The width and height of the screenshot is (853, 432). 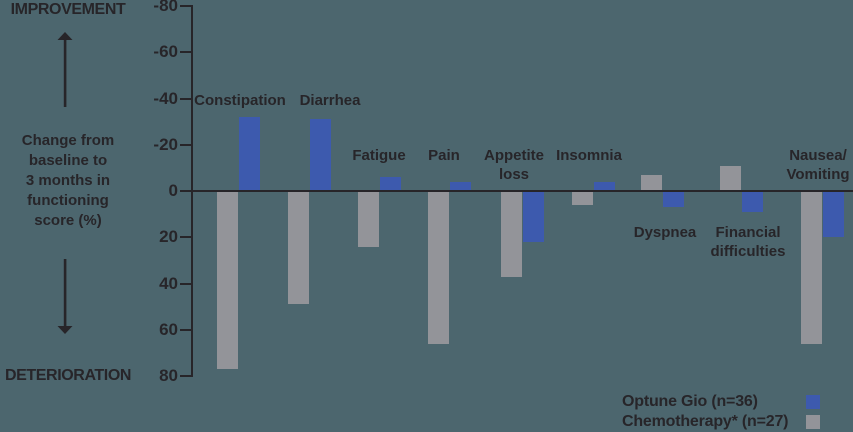 I want to click on category-label-dyspnea: Dyspnea, so click(x=665, y=232).